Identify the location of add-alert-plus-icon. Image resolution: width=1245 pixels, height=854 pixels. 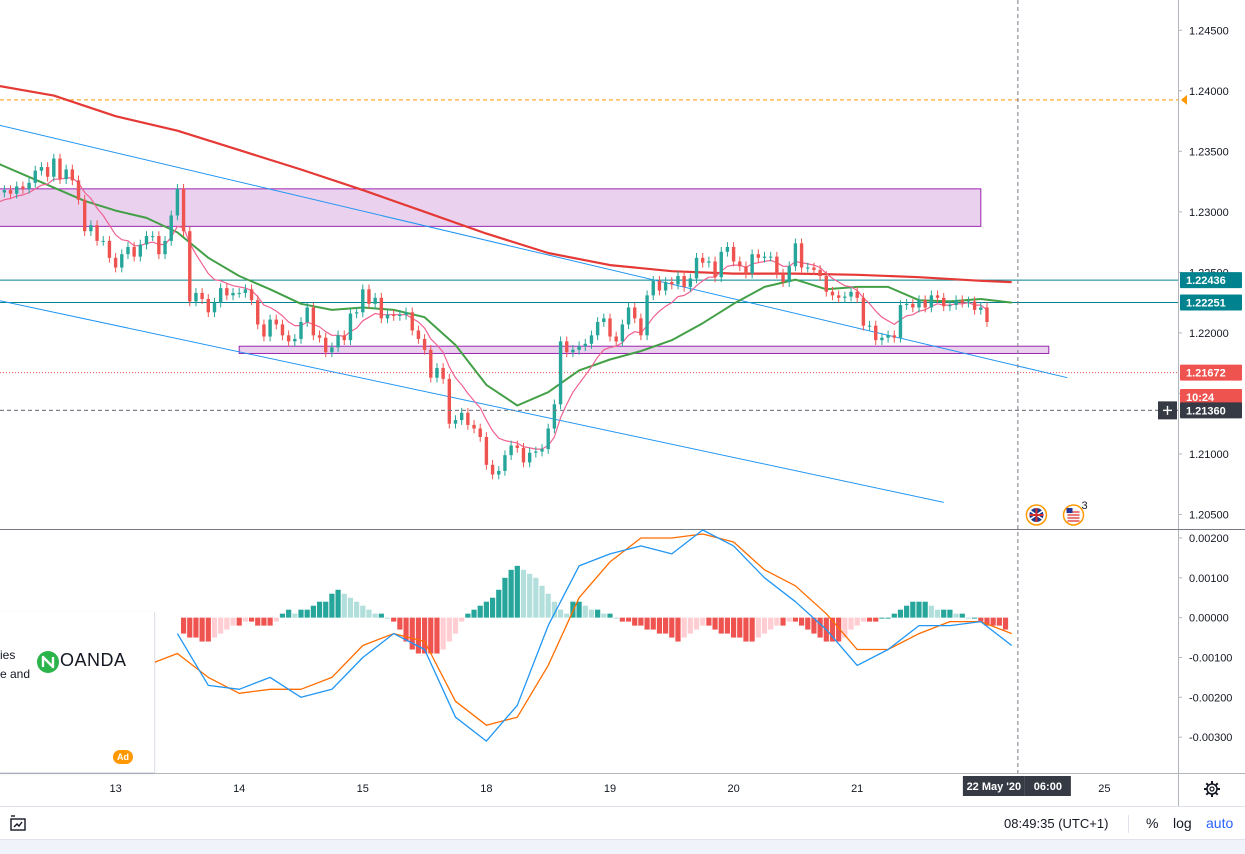
(1167, 410).